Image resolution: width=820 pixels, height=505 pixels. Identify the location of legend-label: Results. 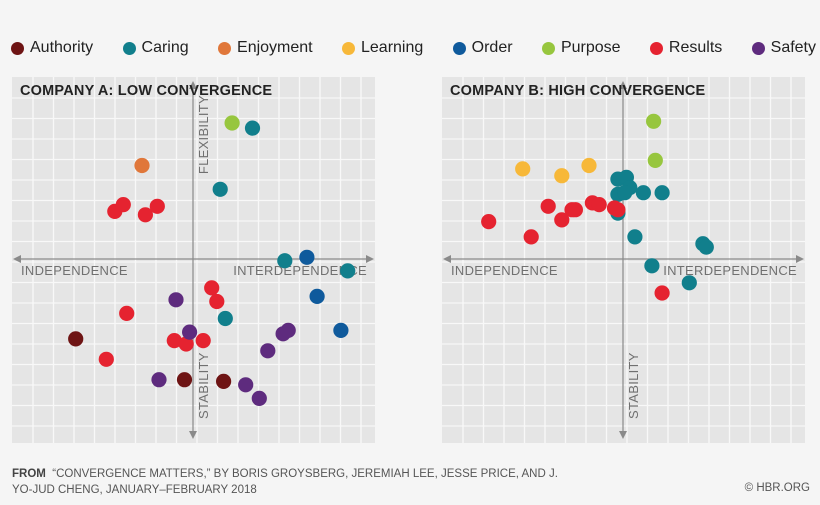
(695, 47).